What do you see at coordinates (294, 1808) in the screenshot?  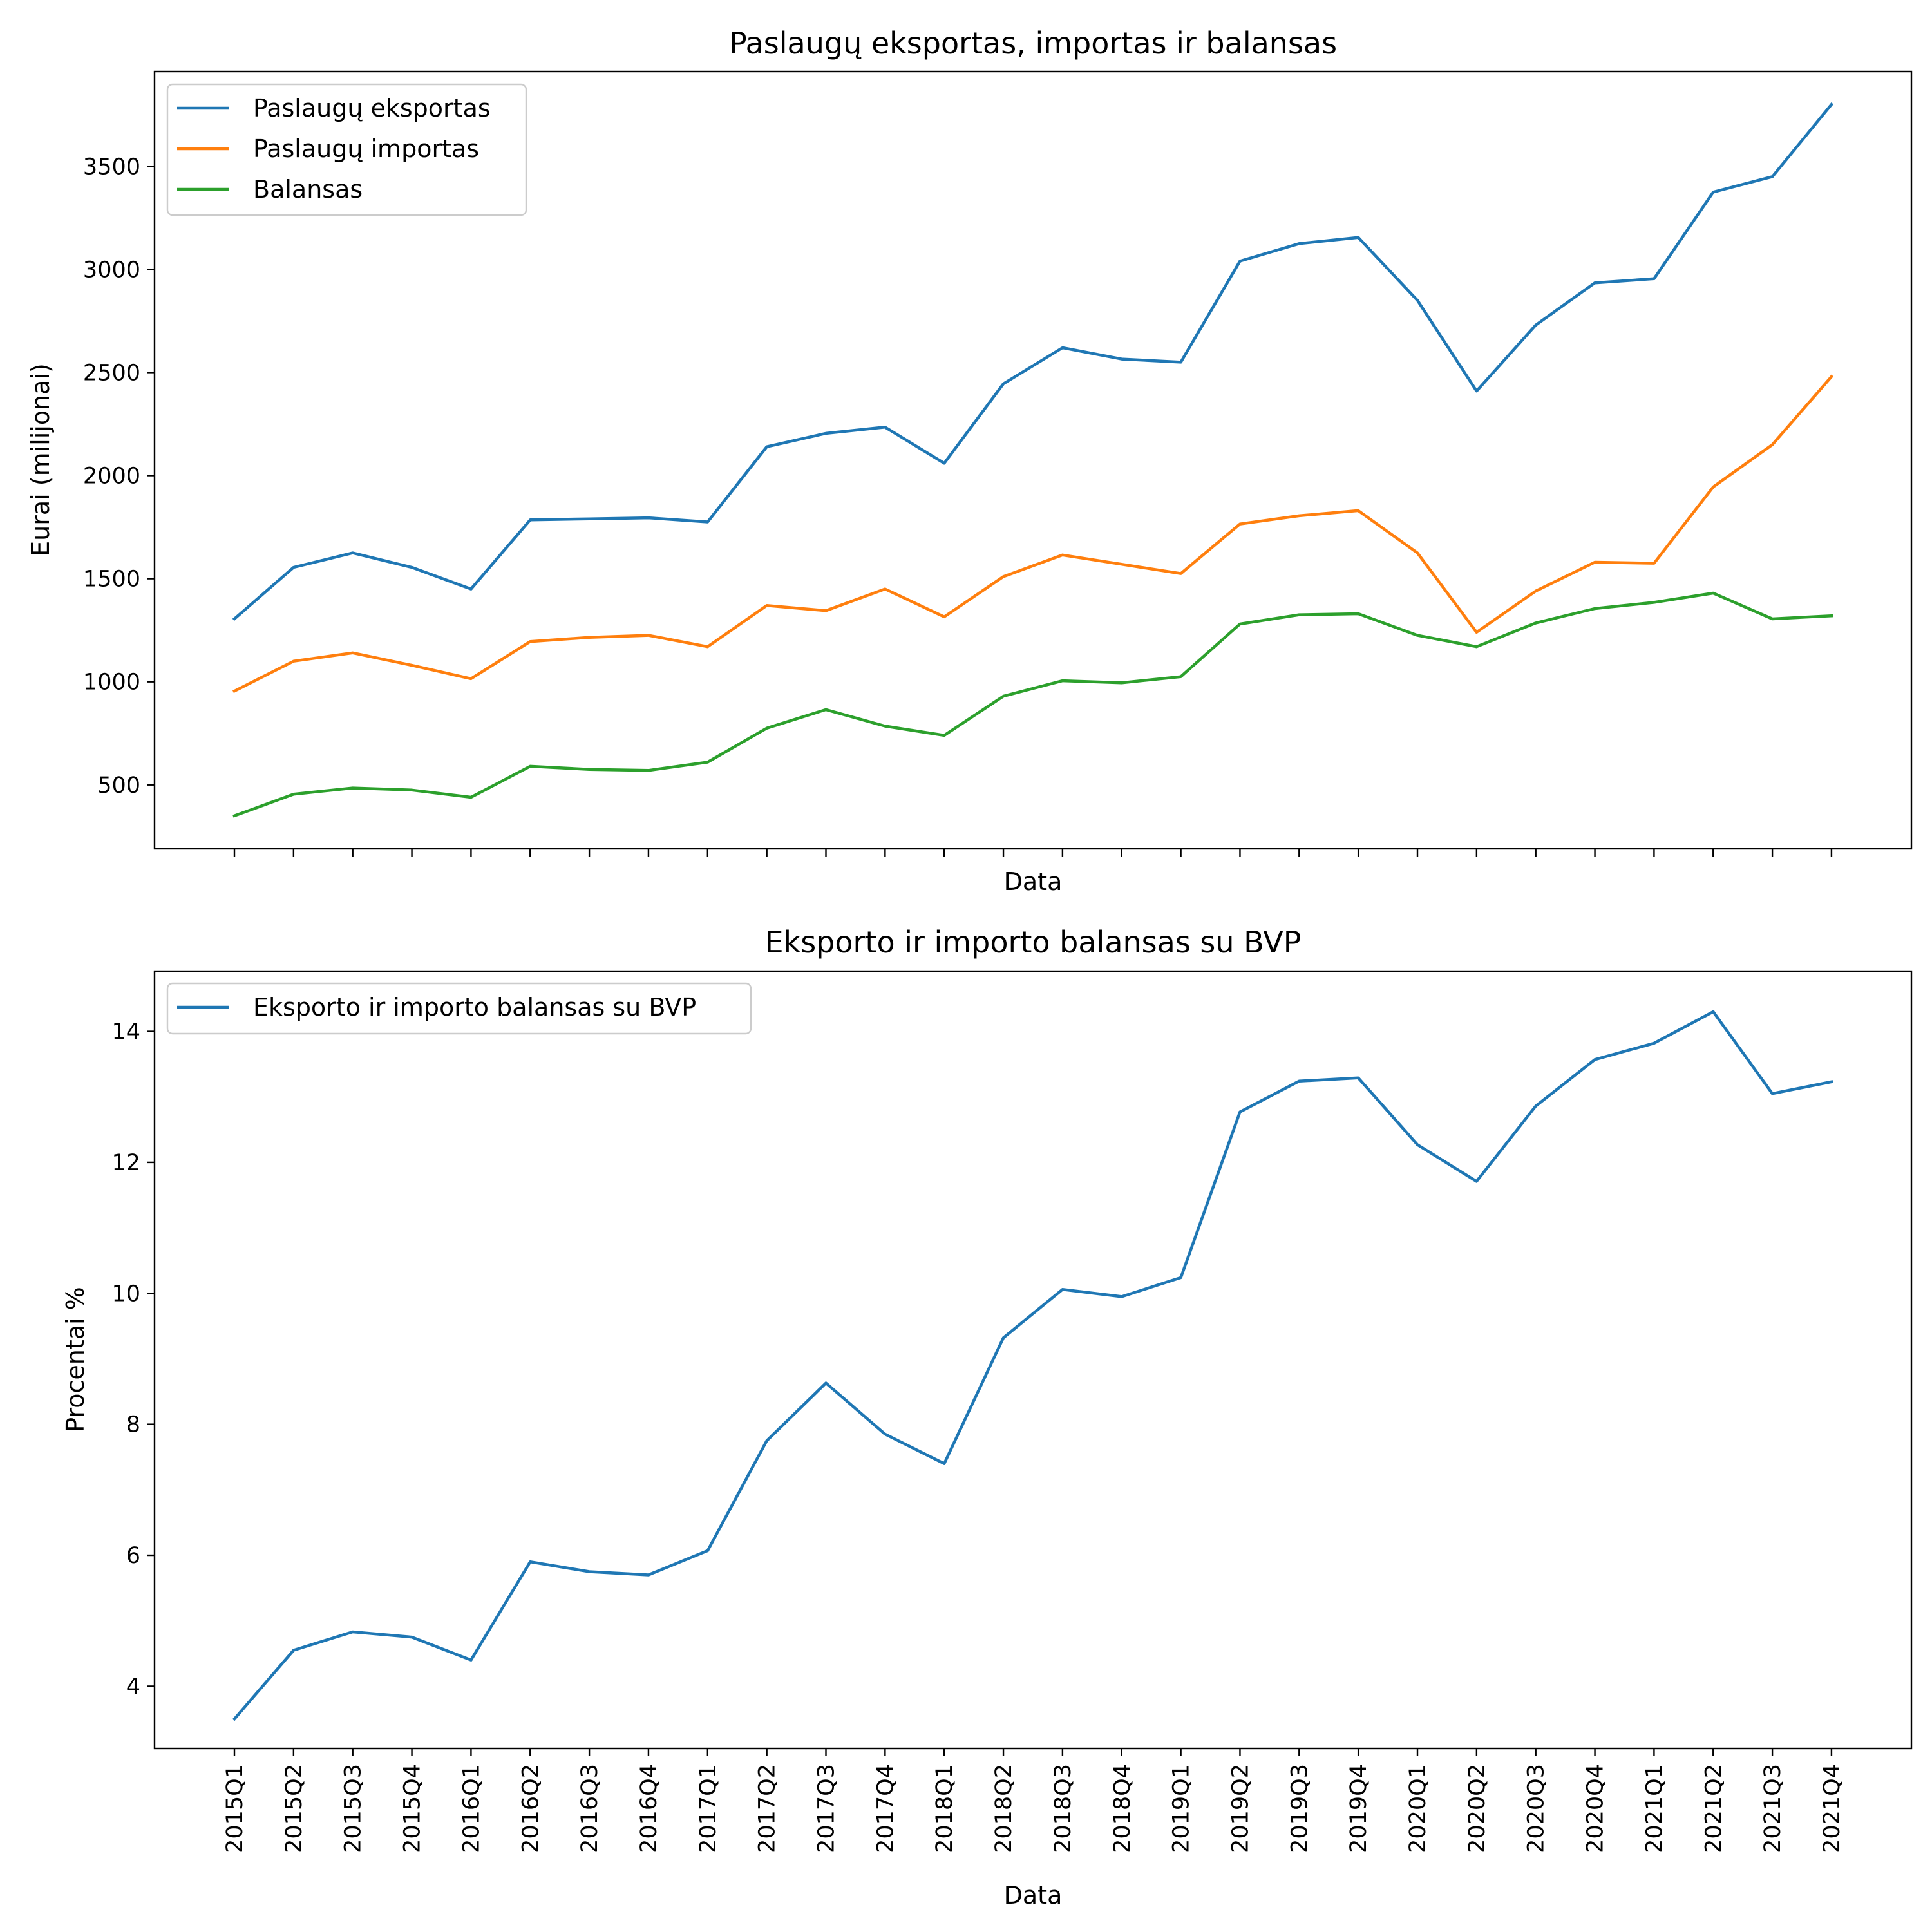 I see `x-tick-label: 2015Q2` at bounding box center [294, 1808].